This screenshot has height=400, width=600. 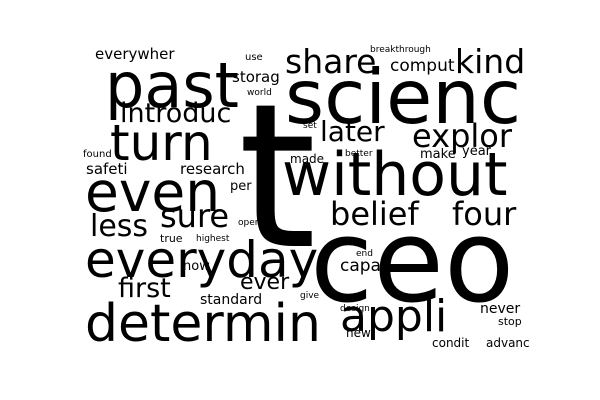 What do you see at coordinates (196, 266) in the screenshot?
I see `word-now: now` at bounding box center [196, 266].